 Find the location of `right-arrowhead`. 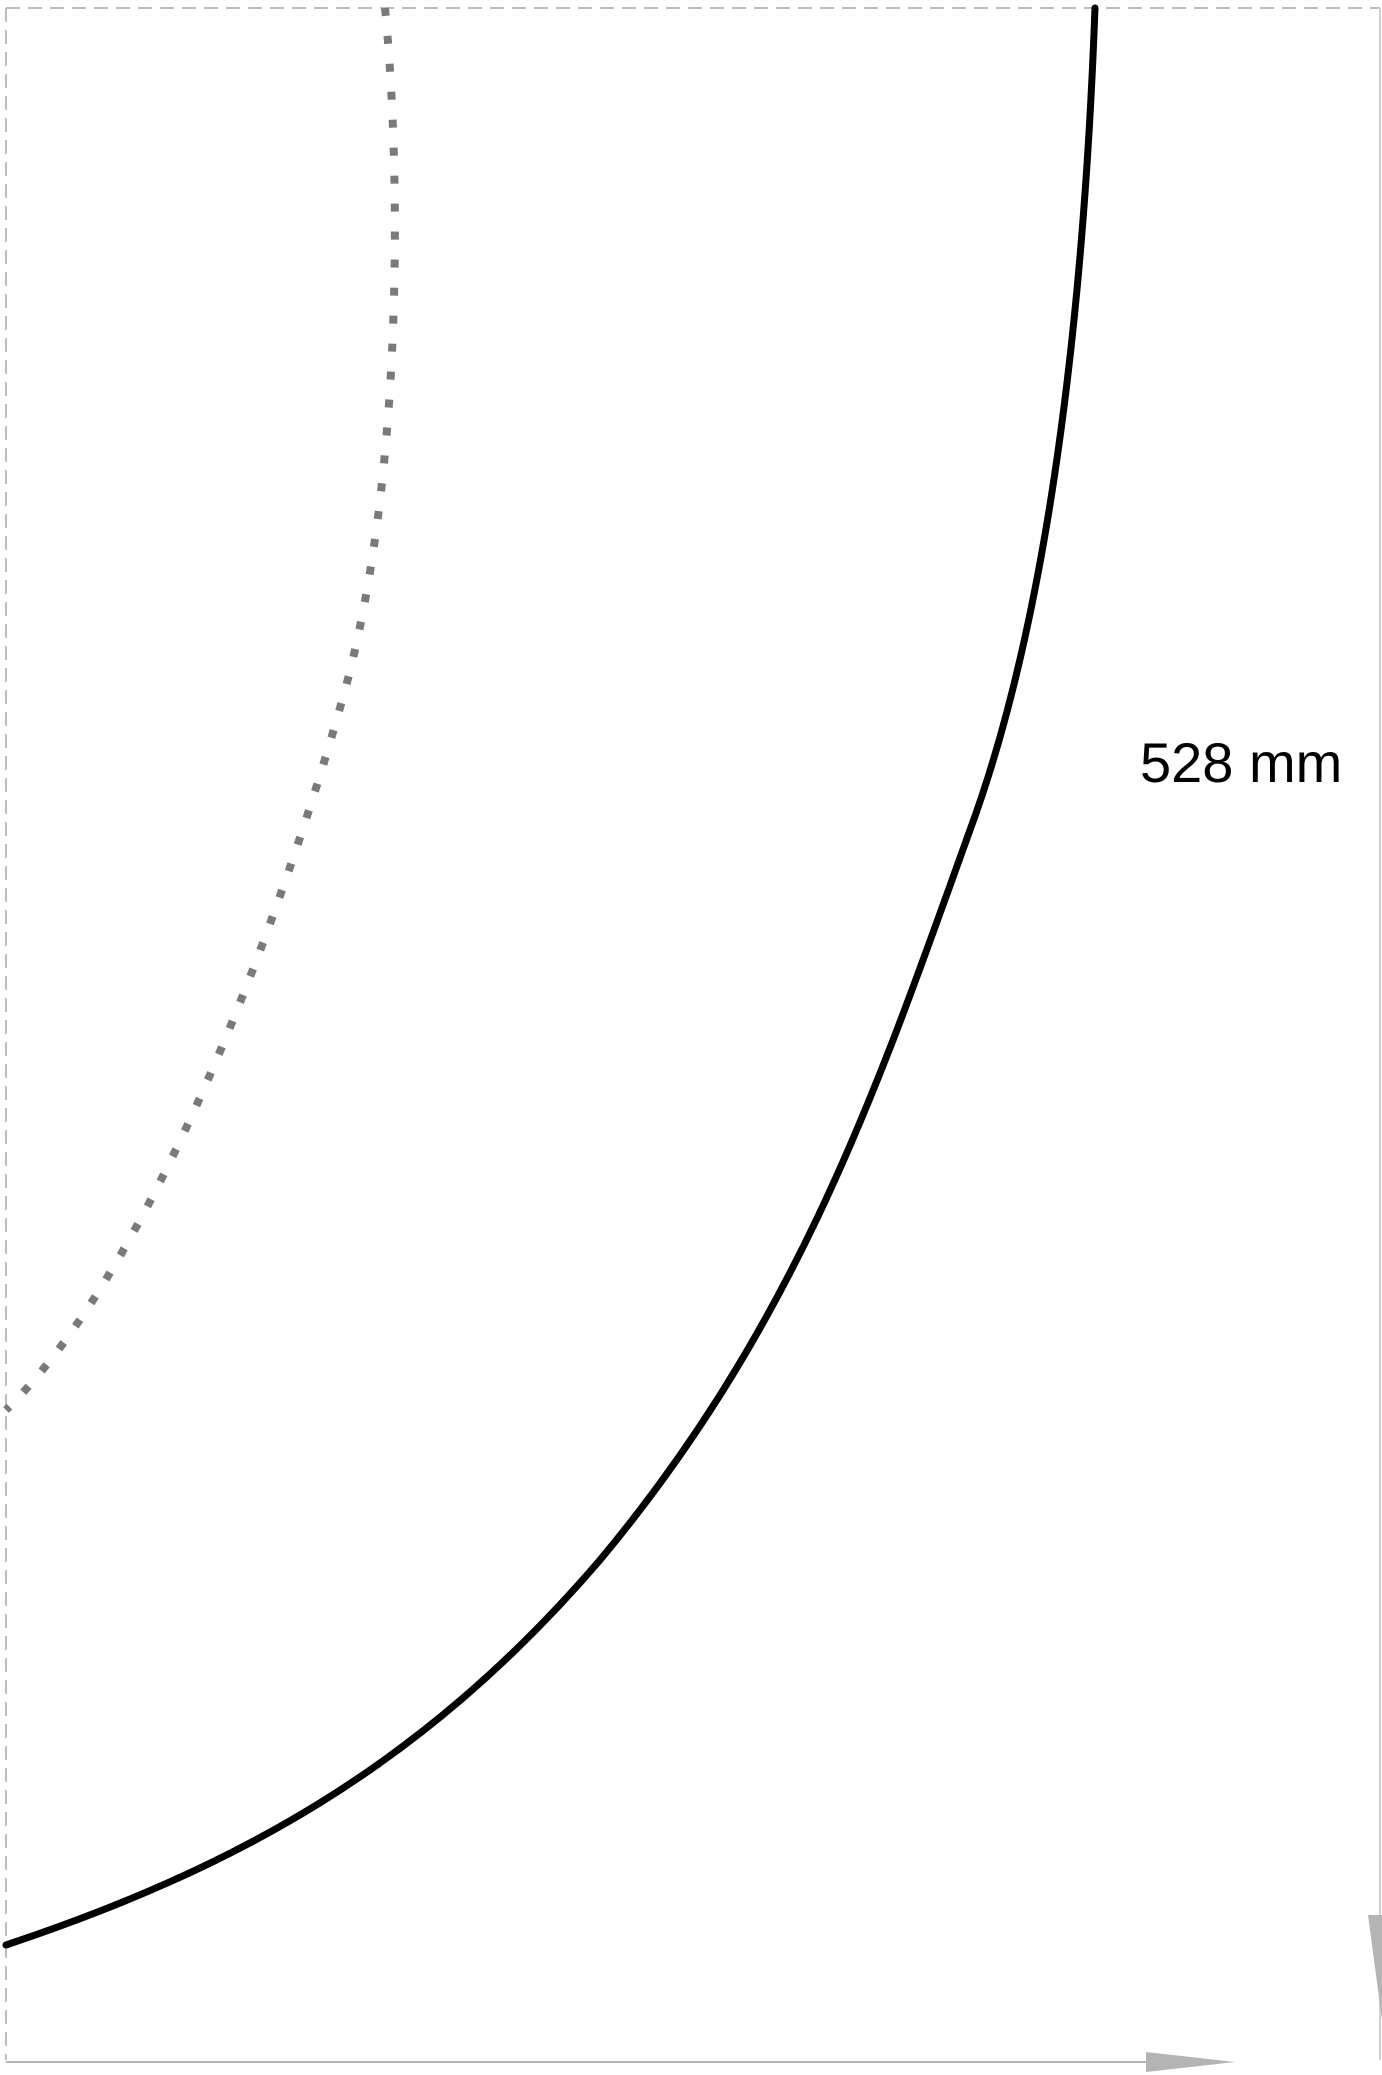

right-arrowhead is located at coordinates (1375, 1967).